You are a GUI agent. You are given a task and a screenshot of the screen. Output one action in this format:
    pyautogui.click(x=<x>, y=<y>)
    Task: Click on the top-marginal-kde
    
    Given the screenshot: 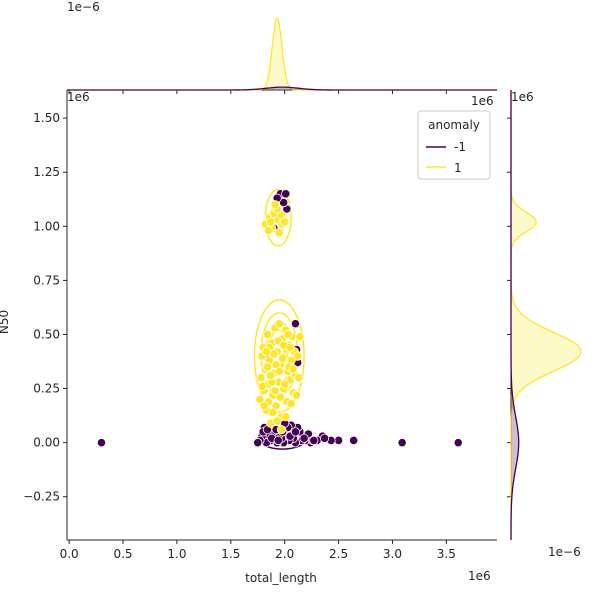 What is the action you would take?
    pyautogui.click(x=282, y=55)
    